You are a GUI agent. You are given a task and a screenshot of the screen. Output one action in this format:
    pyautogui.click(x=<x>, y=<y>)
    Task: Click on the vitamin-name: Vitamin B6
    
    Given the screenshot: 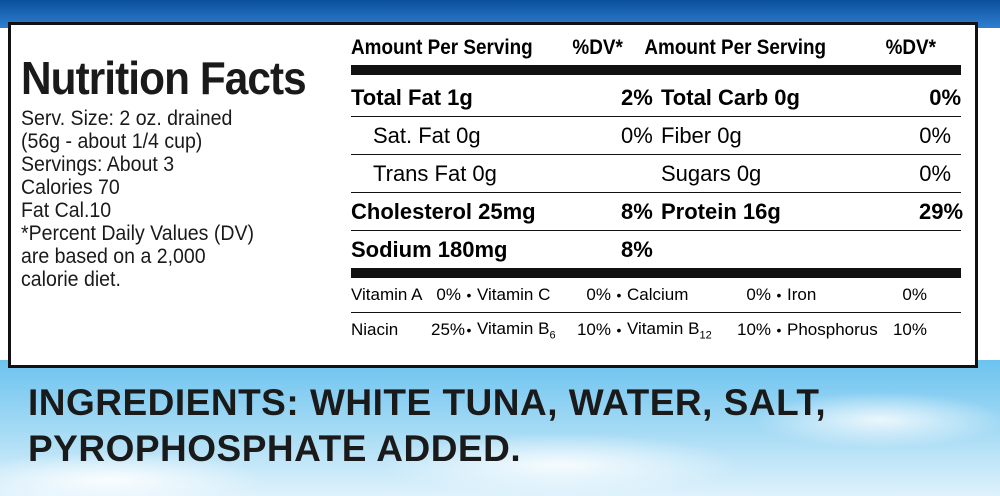 What is the action you would take?
    pyautogui.click(x=516, y=330)
    